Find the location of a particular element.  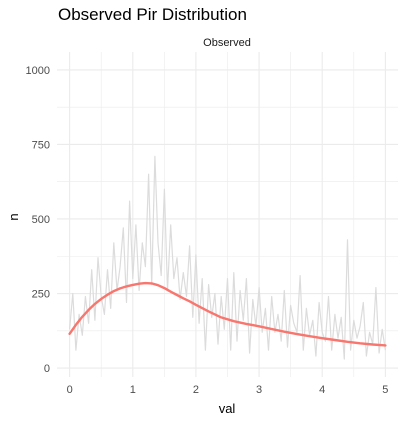

x-tick-label: 4 is located at coordinates (322, 390).